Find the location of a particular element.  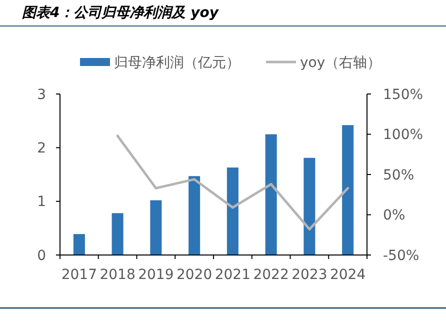

x-tick-label: 2022 is located at coordinates (271, 275).